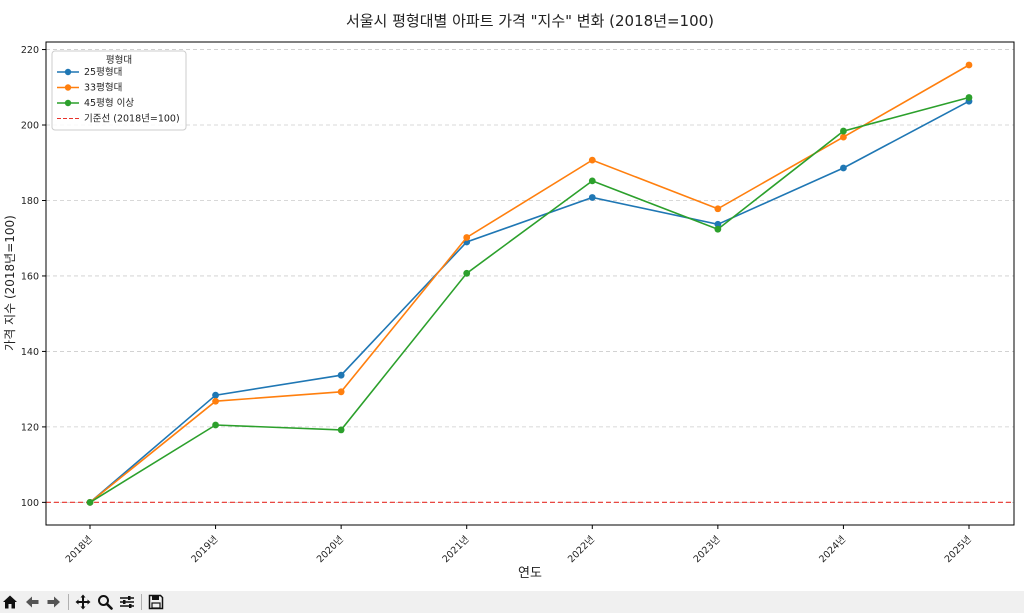 This screenshot has width=1024, height=613. Describe the element at coordinates (32, 602) in the screenshot. I see `back-icon` at that location.